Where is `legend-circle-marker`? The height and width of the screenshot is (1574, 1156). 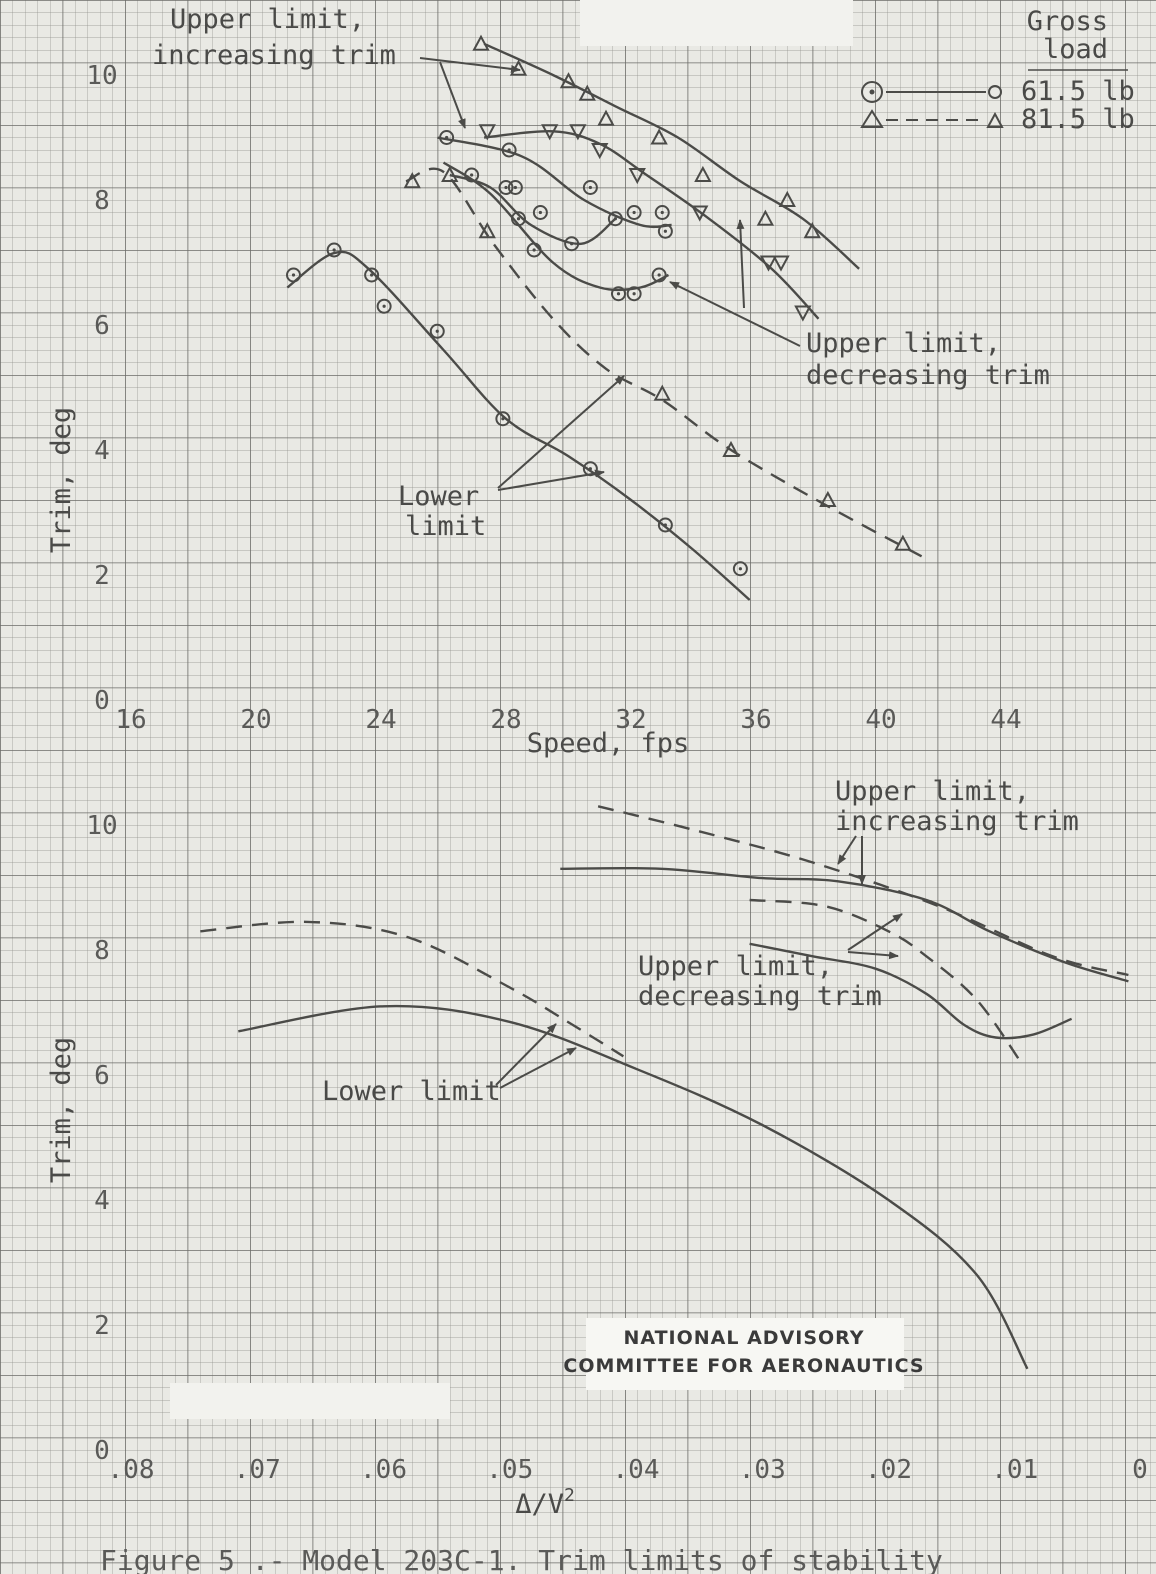
legend-circle-marker is located at coordinates (872, 92).